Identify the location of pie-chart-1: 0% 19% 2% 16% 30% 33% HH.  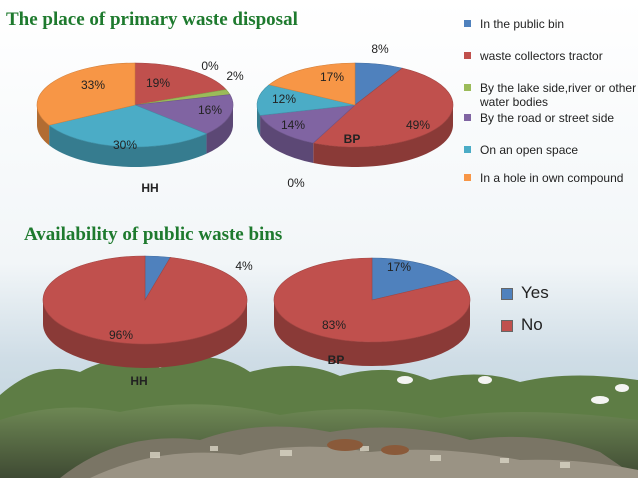
(140, 127).